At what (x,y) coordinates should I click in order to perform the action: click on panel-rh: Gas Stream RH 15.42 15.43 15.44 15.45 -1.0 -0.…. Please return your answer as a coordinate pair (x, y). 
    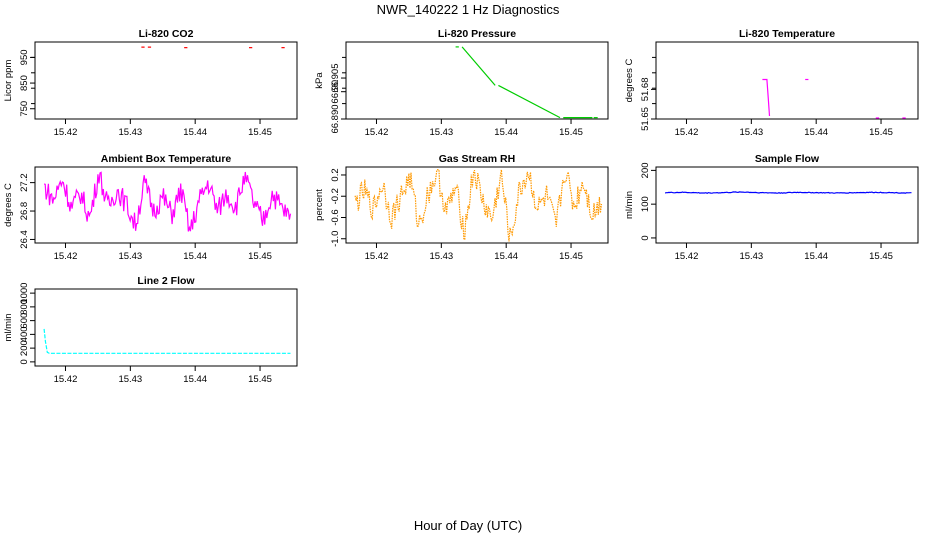
    Looking at the image, I should click on (461, 207).